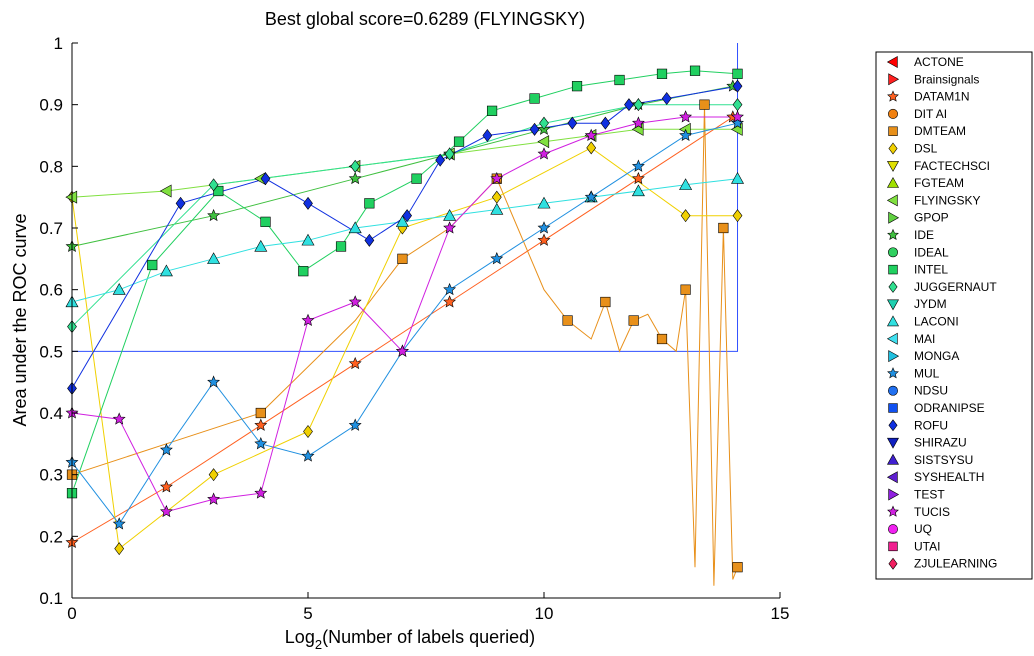 The image size is (1034, 656). I want to click on legend-marker-dsl, so click(893, 148).